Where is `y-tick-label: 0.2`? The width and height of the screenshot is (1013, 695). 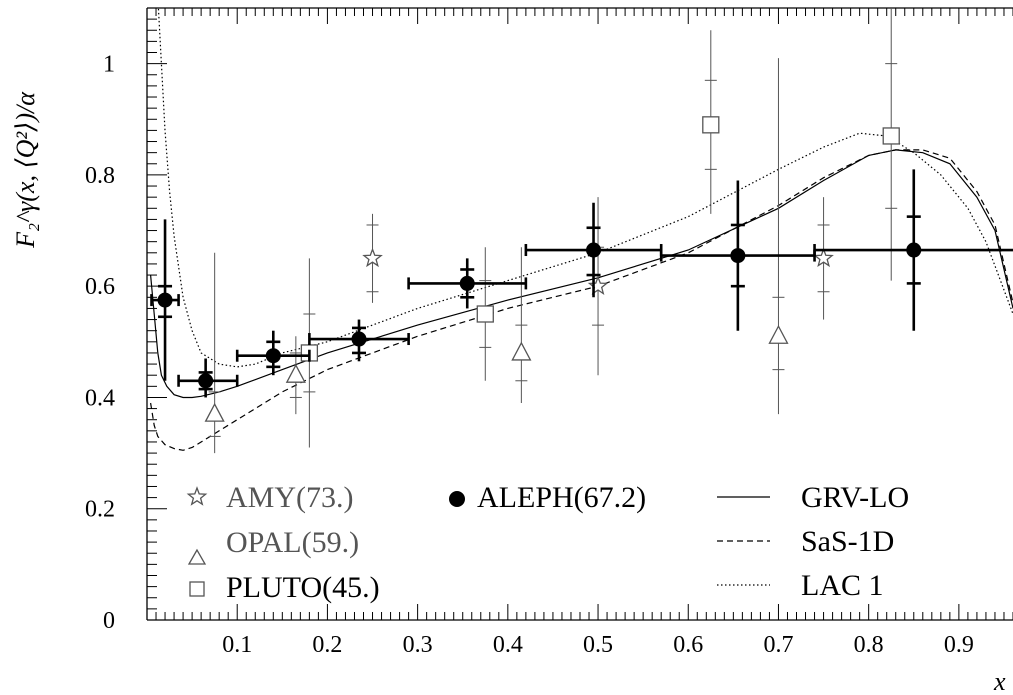
y-tick-label: 0.2 is located at coordinates (100, 510).